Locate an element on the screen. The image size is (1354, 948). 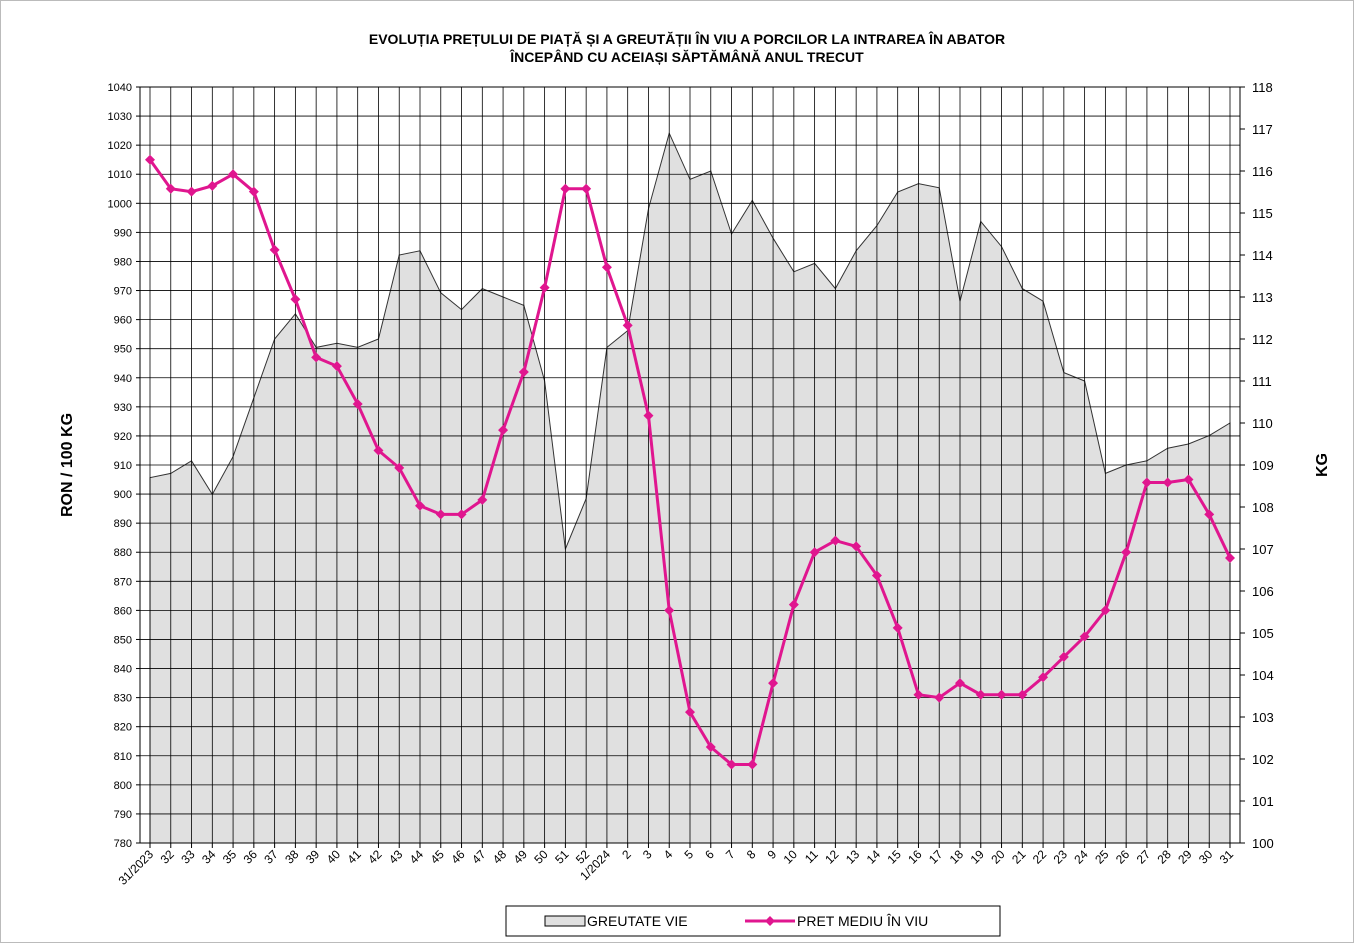
y2-tick-label: 102 is located at coordinates (1263, 759).